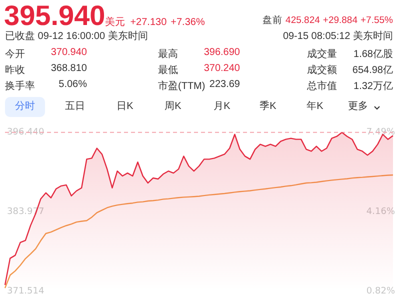 The image size is (400, 300). I want to click on text: +7.36%, so click(187, 22).